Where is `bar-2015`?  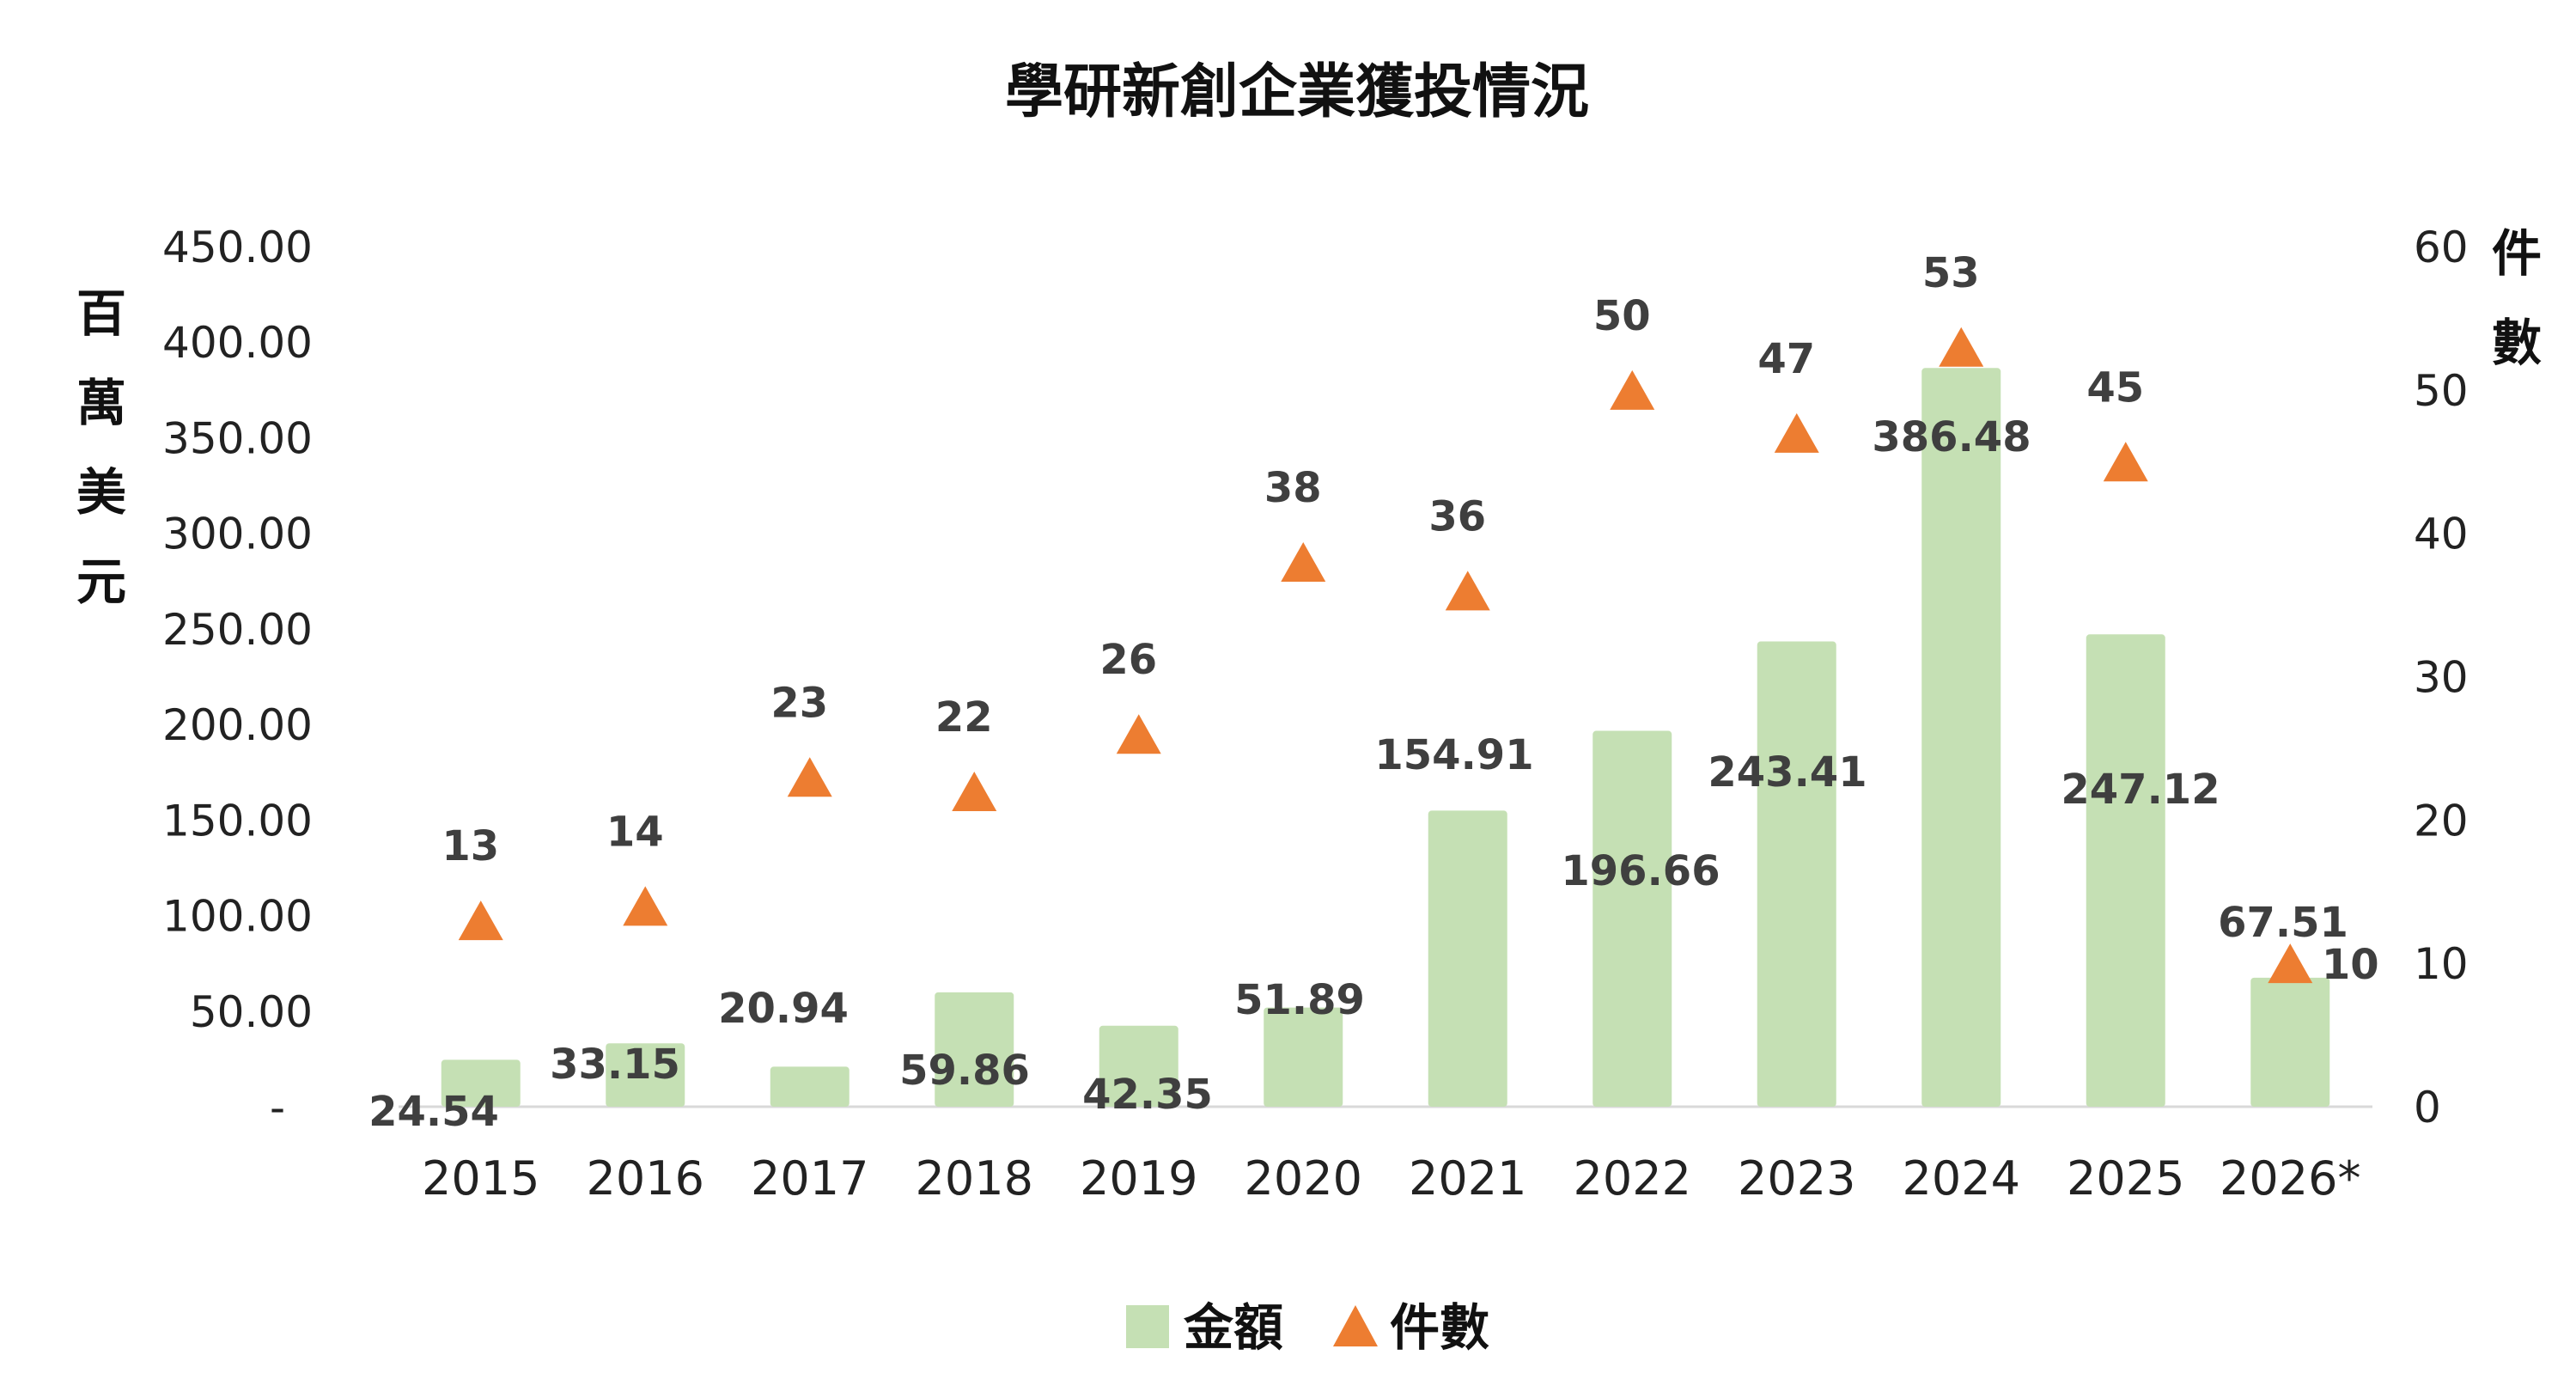 bar-2015 is located at coordinates (481, 1083).